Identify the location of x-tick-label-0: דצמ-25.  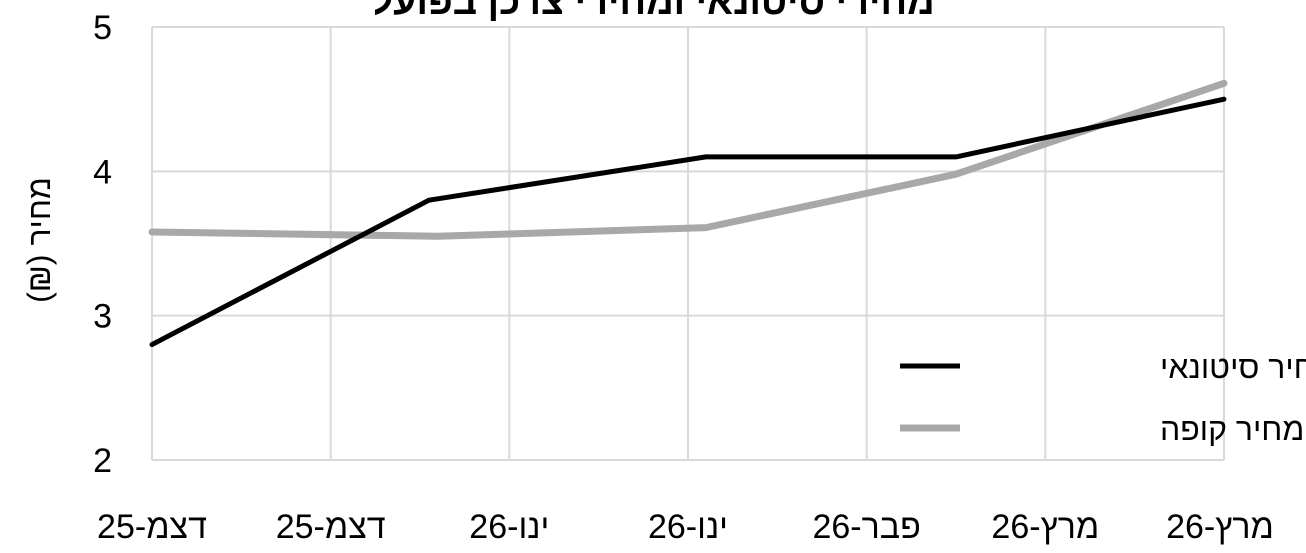
(152, 527).